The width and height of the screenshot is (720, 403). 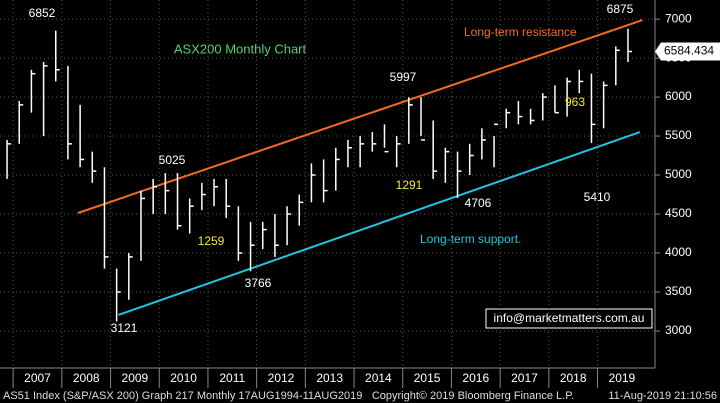 What do you see at coordinates (470, 239) in the screenshot?
I see `trendline-label: Long-term support.` at bounding box center [470, 239].